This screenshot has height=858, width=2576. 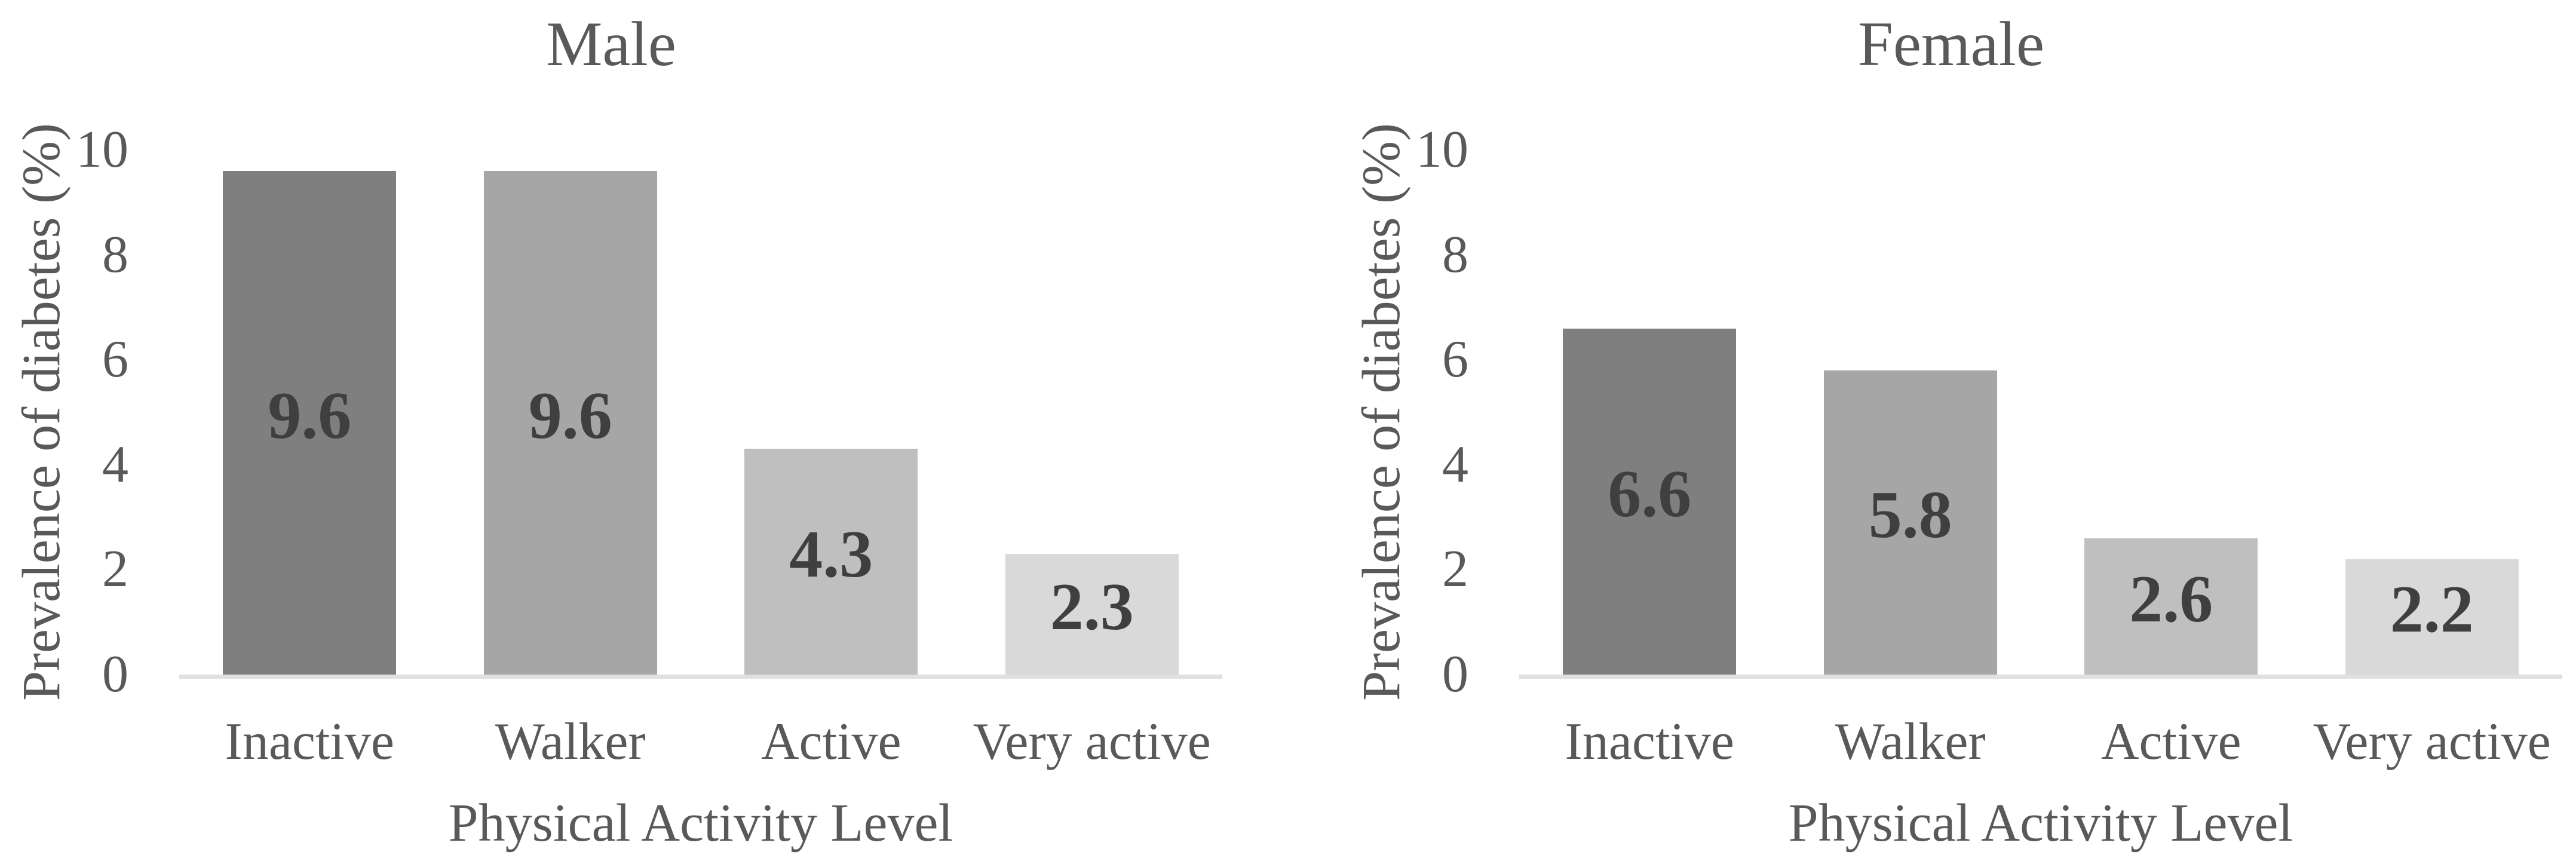 I want to click on bar-slot: 2.3, so click(x=1092, y=412).